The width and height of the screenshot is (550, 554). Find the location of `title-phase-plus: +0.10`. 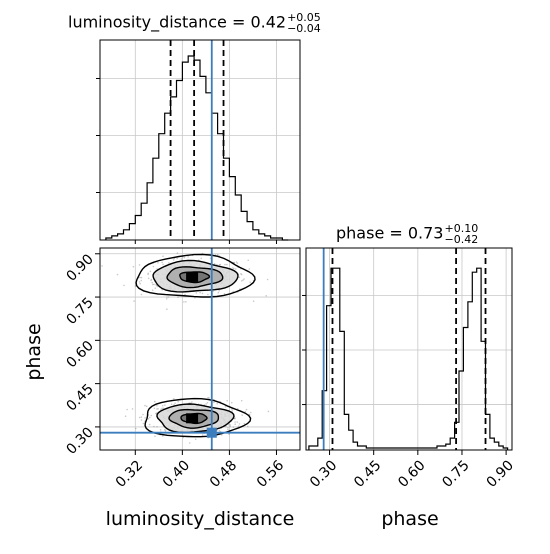

title-phase-plus: +0.10 is located at coordinates (461, 228).